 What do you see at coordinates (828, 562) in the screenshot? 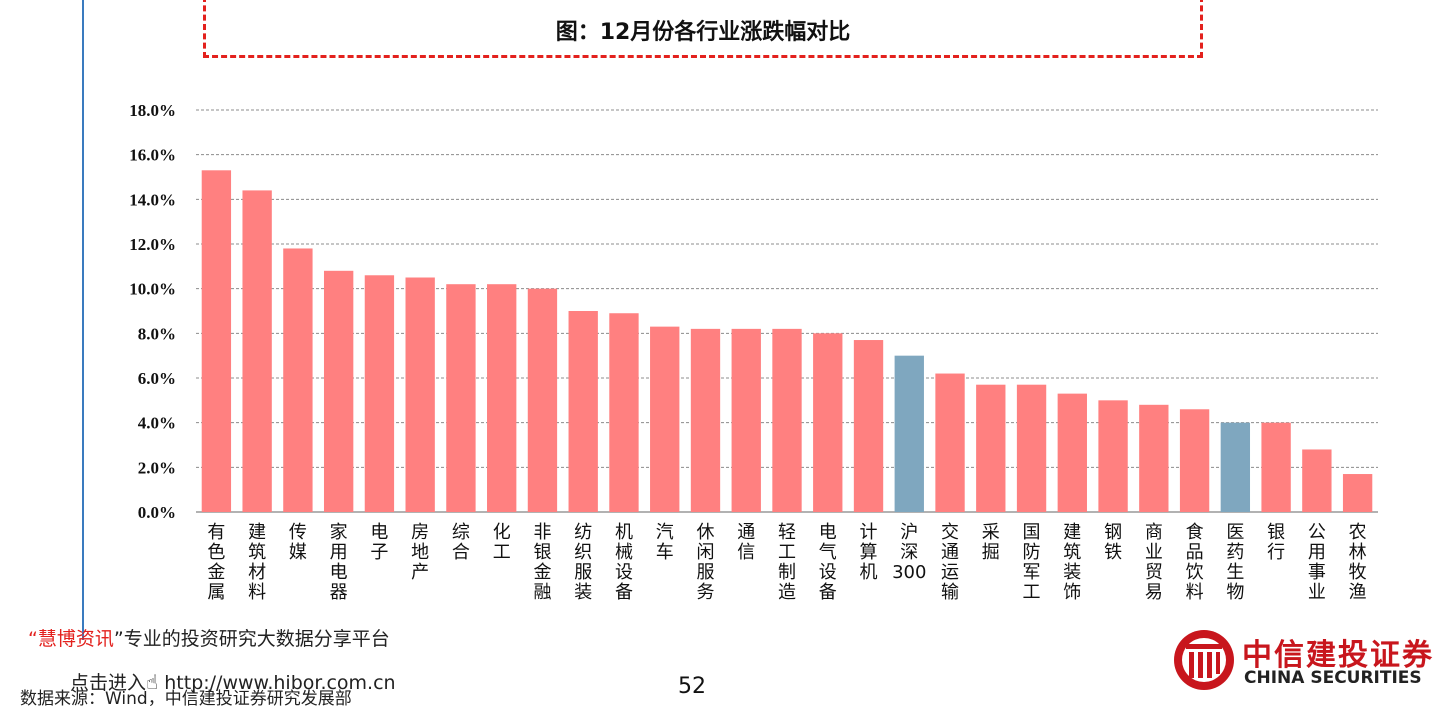
I see `x-label-电气设备: 电气设备` at bounding box center [828, 562].